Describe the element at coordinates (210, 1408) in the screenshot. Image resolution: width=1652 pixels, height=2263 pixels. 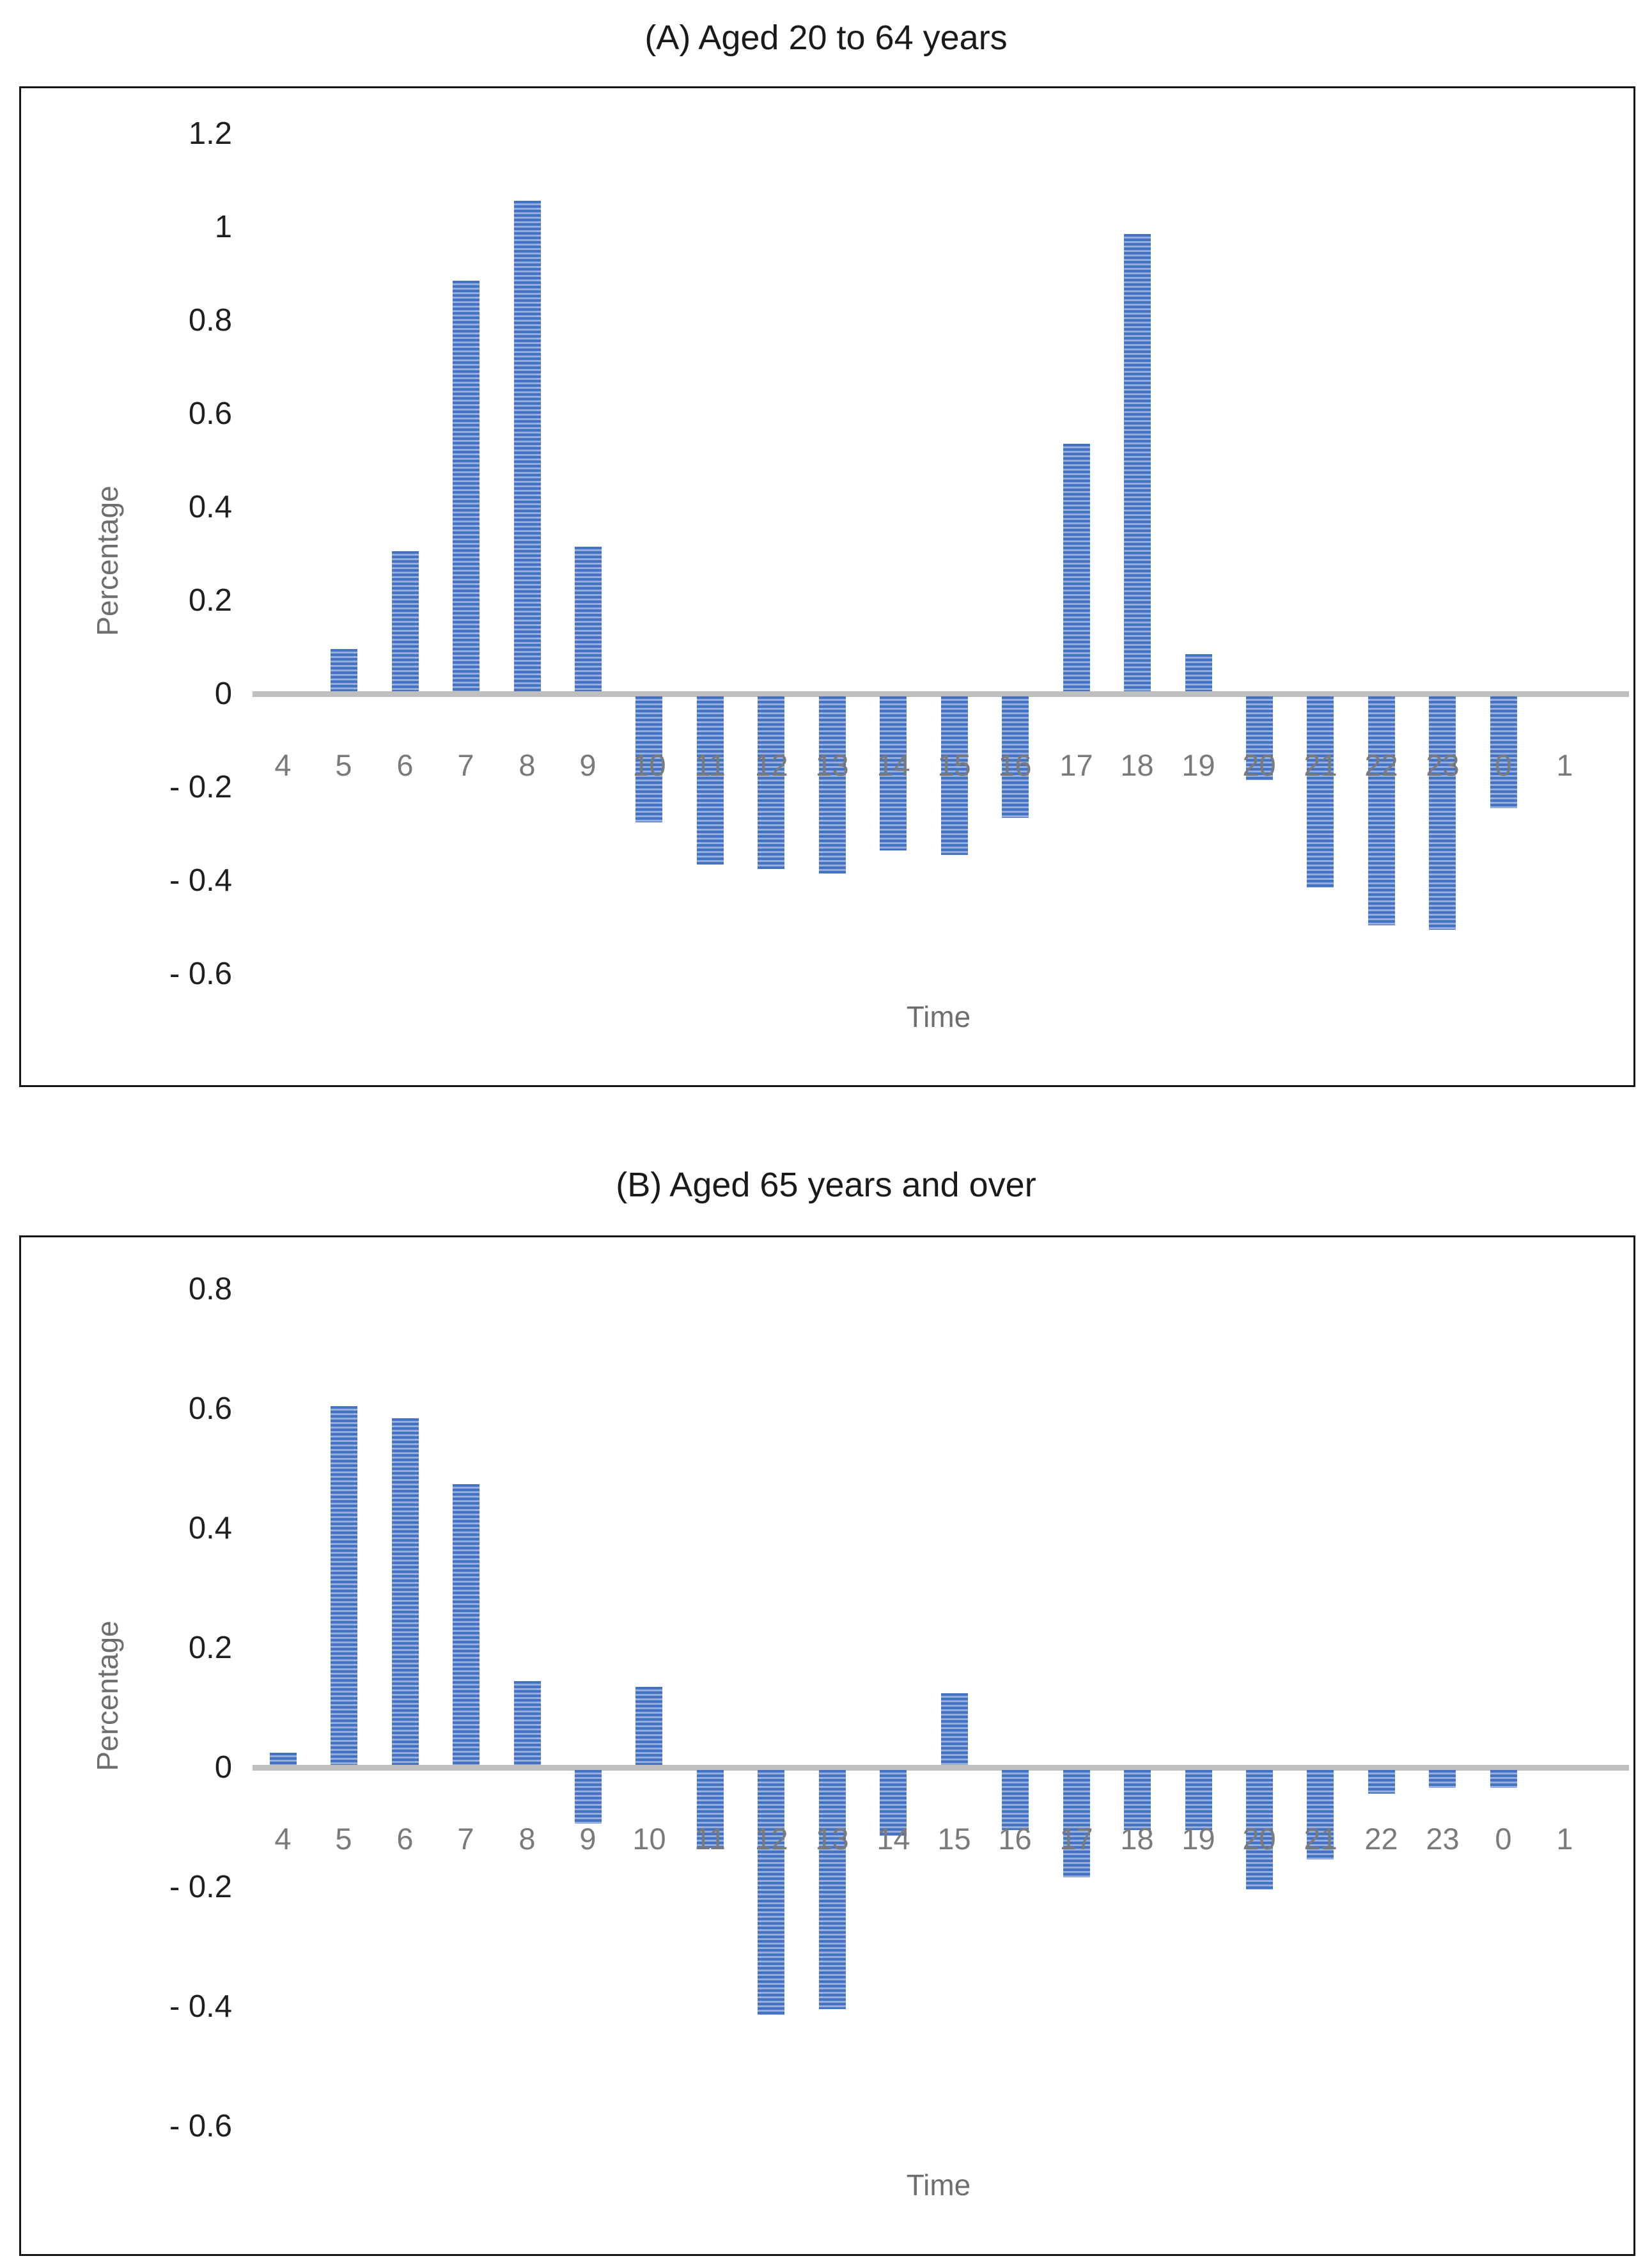
I see `y-tick-label: 0.6` at that location.